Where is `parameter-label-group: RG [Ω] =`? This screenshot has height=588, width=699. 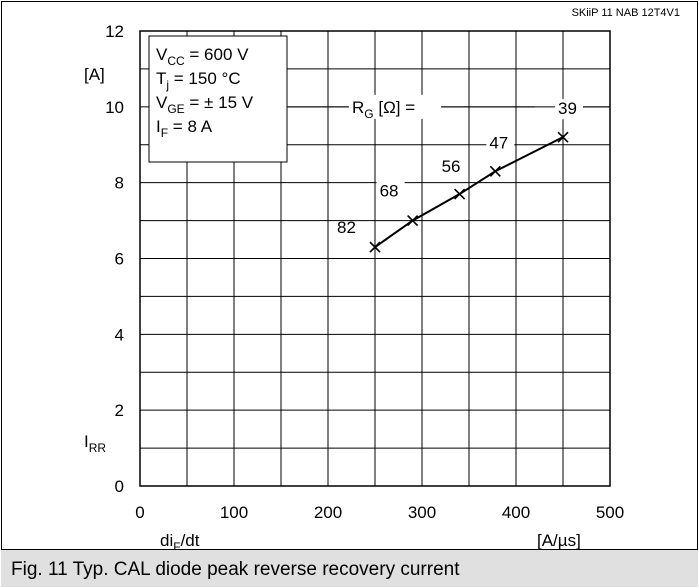 parameter-label-group: RG [Ω] = is located at coordinates (449, 107).